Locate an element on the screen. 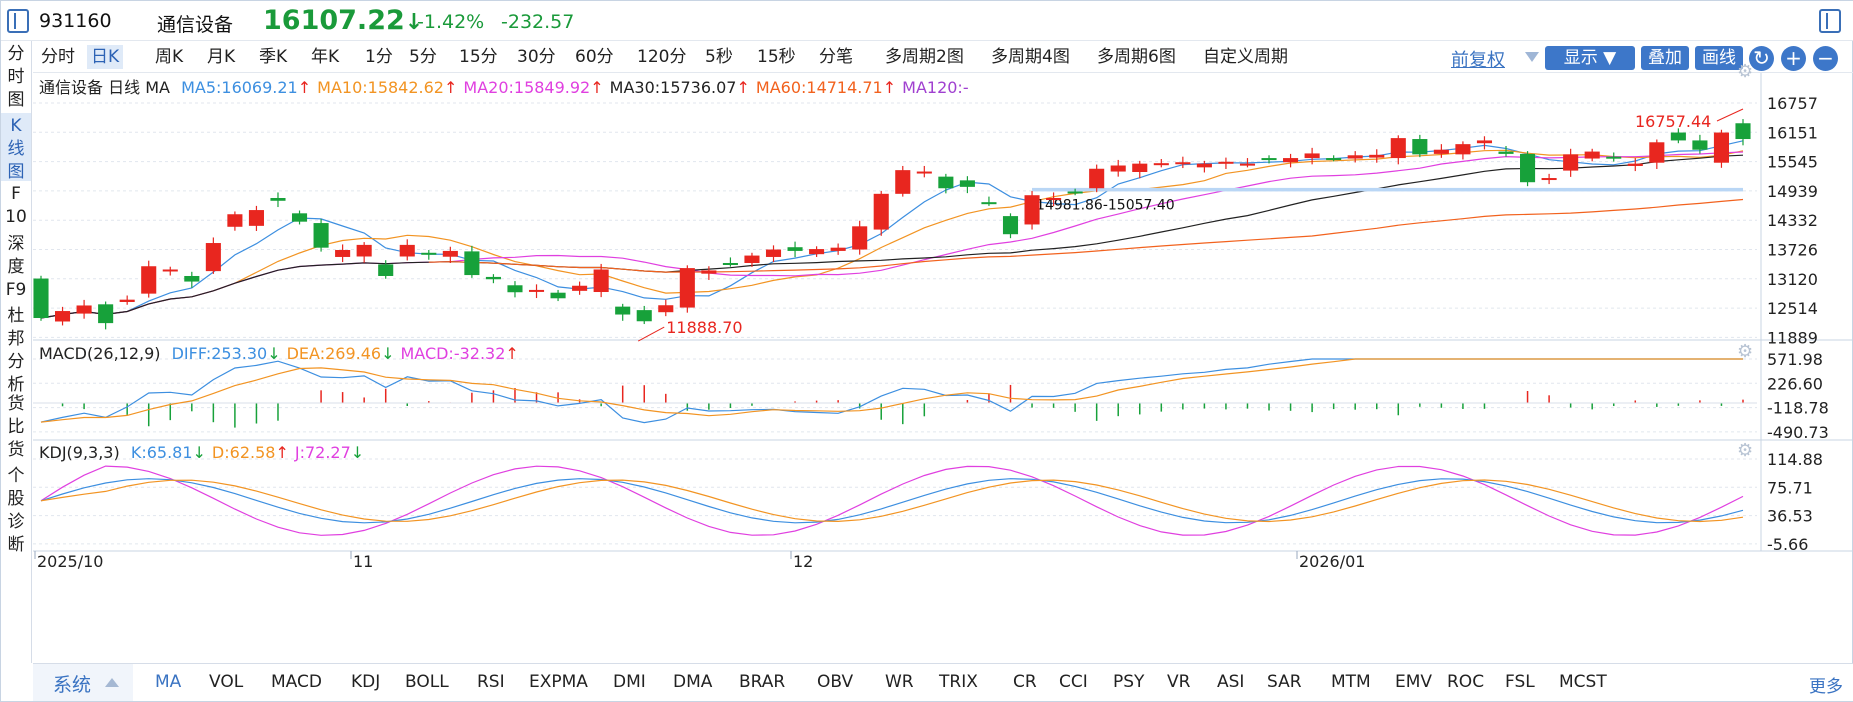 Image resolution: width=1853 pixels, height=702 pixels. x-axis-label: 11 is located at coordinates (363, 561).